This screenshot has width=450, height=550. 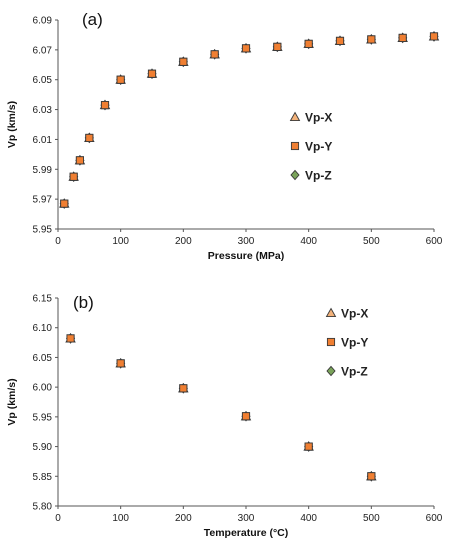 What do you see at coordinates (43, 299) in the screenshot?
I see `y-tick-label: 6.15` at bounding box center [43, 299].